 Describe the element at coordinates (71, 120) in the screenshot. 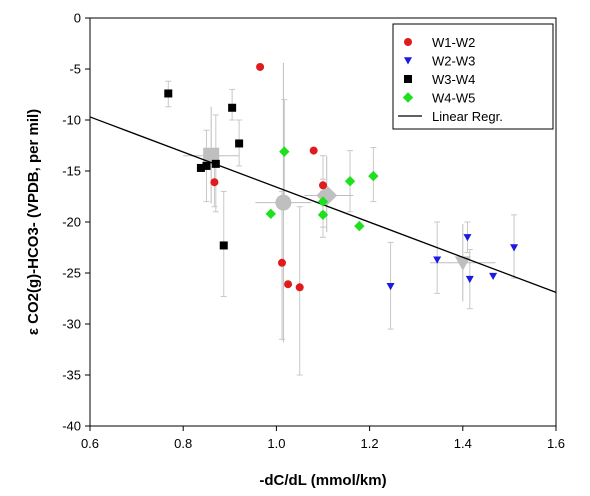

I see `y-tick-label: -10` at that location.